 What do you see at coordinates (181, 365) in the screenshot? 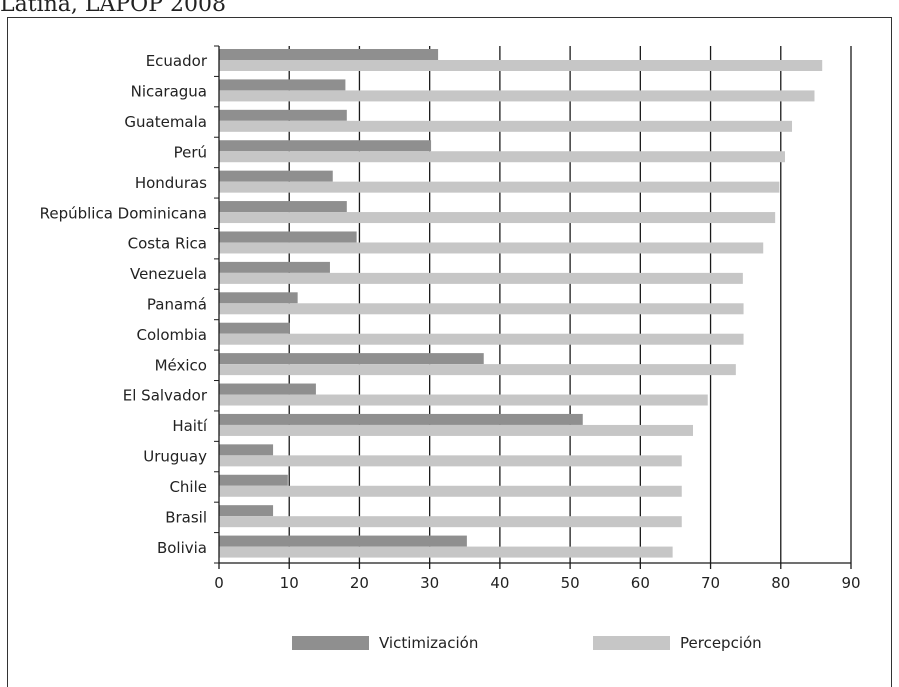
I see `category-label: México` at bounding box center [181, 365].